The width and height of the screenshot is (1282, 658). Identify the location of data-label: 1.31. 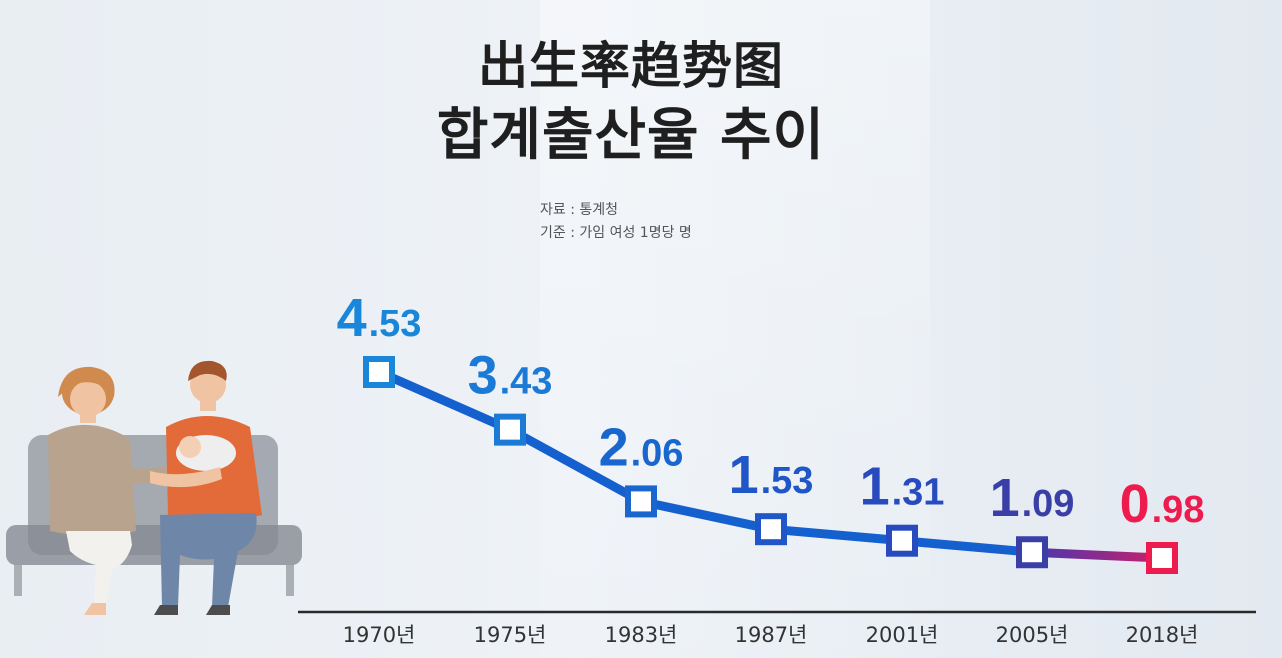
(902, 487).